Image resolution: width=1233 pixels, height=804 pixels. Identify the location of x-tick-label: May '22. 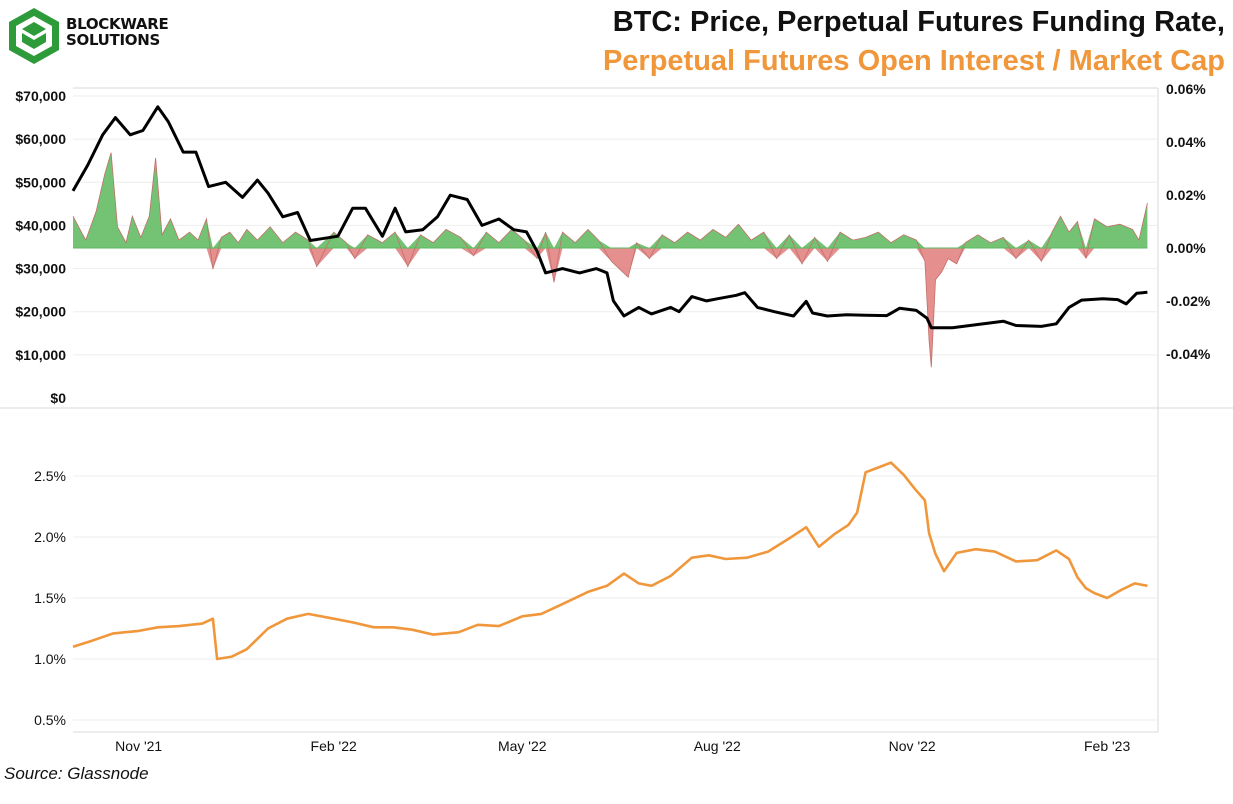
(522, 746).